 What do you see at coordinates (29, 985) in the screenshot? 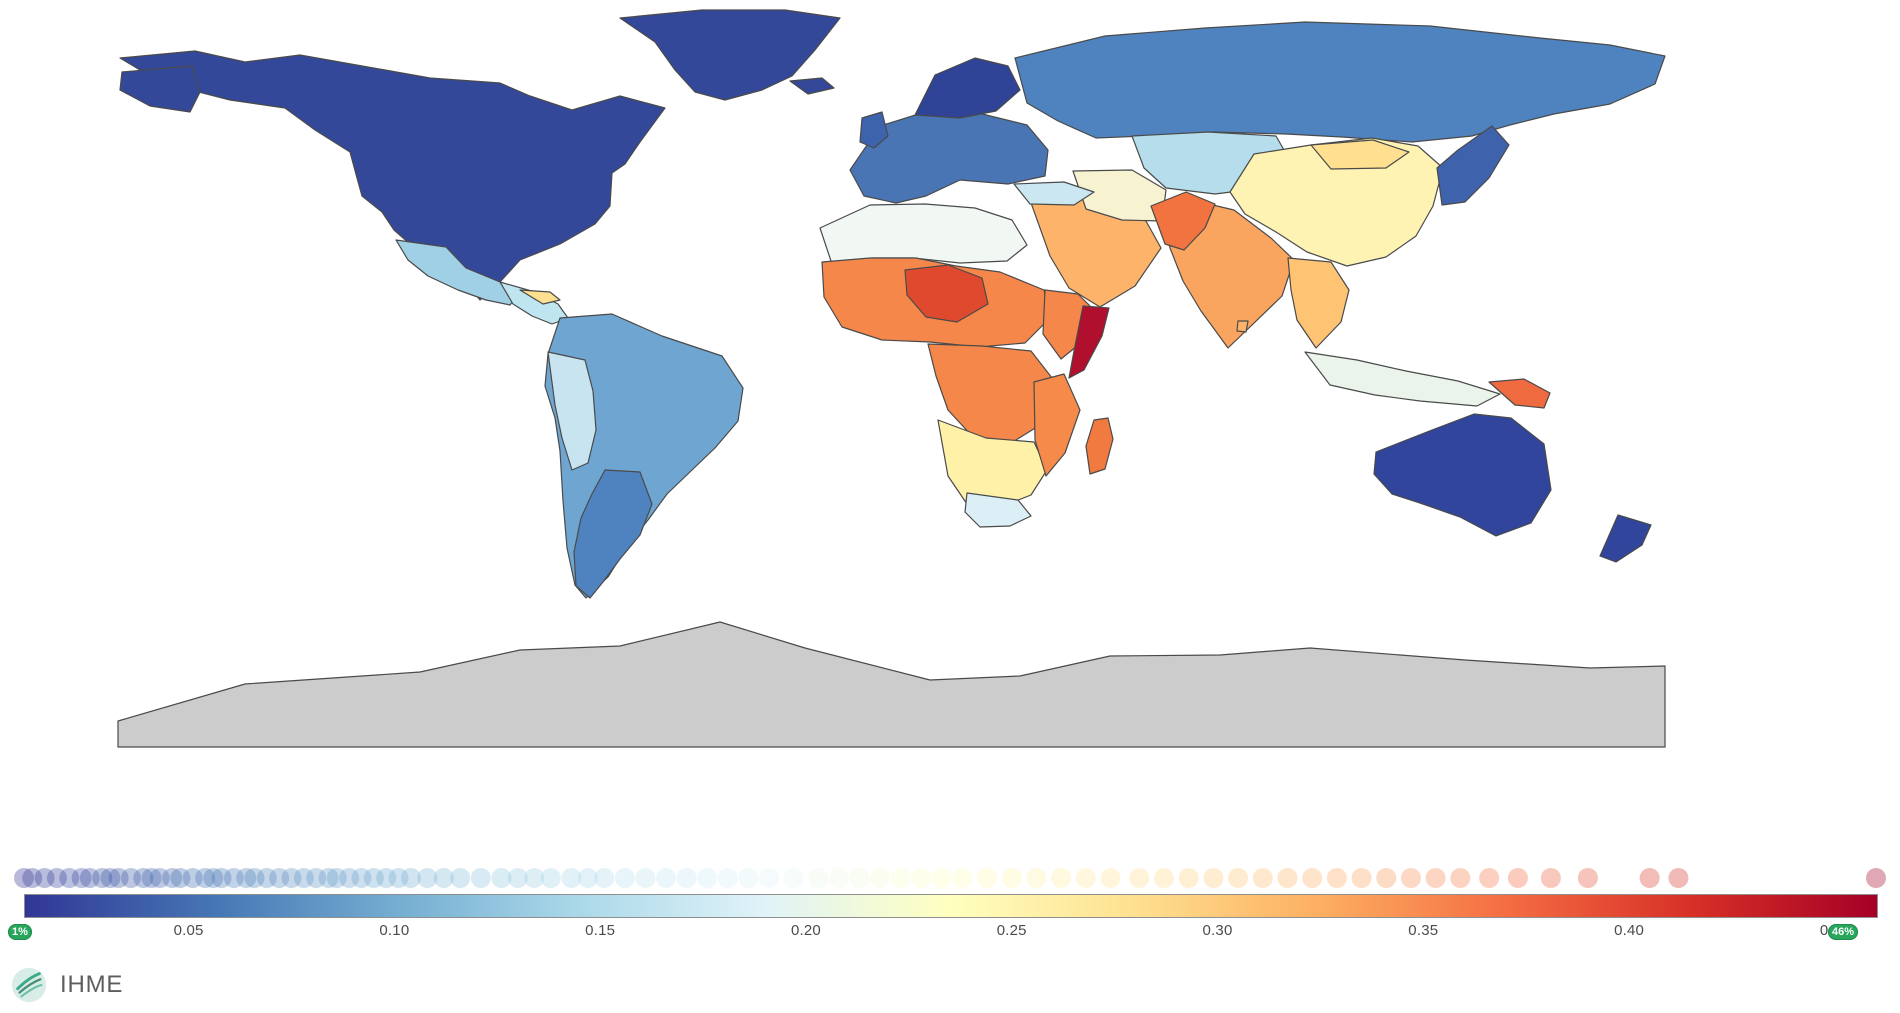
I see `ihme-logo-icon` at bounding box center [29, 985].